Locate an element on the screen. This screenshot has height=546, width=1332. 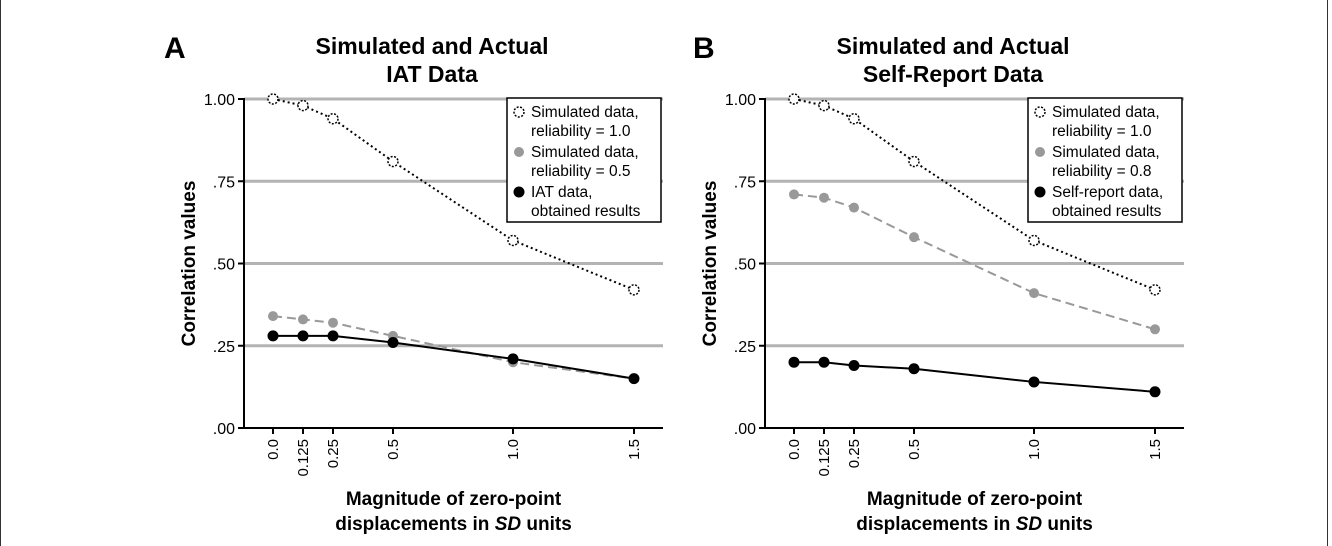
chart-title-line2: Self-Report Data is located at coordinates (953, 74).